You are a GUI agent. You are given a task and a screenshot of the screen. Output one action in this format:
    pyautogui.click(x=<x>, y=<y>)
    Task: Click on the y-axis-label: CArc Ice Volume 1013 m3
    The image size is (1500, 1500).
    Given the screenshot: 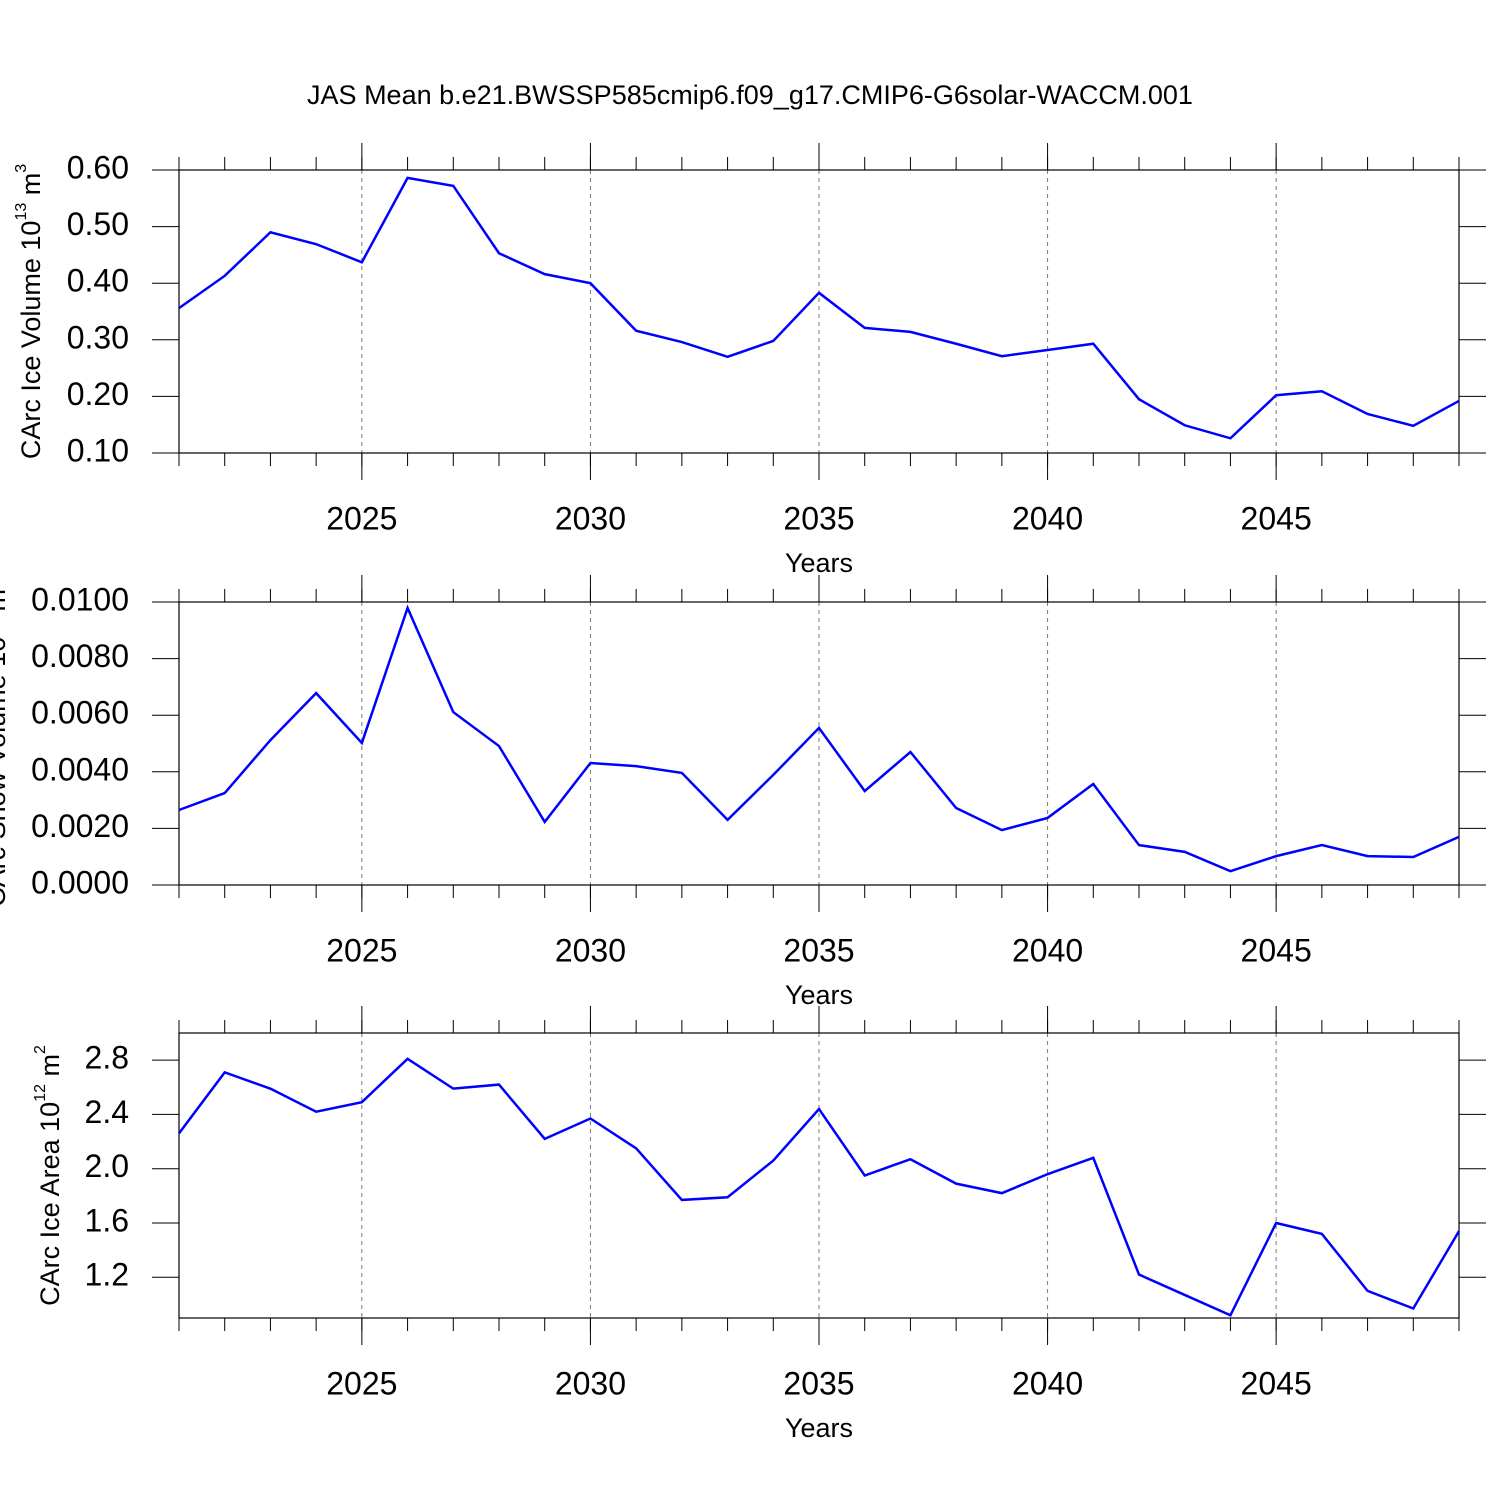 What is the action you would take?
    pyautogui.click(x=29, y=311)
    